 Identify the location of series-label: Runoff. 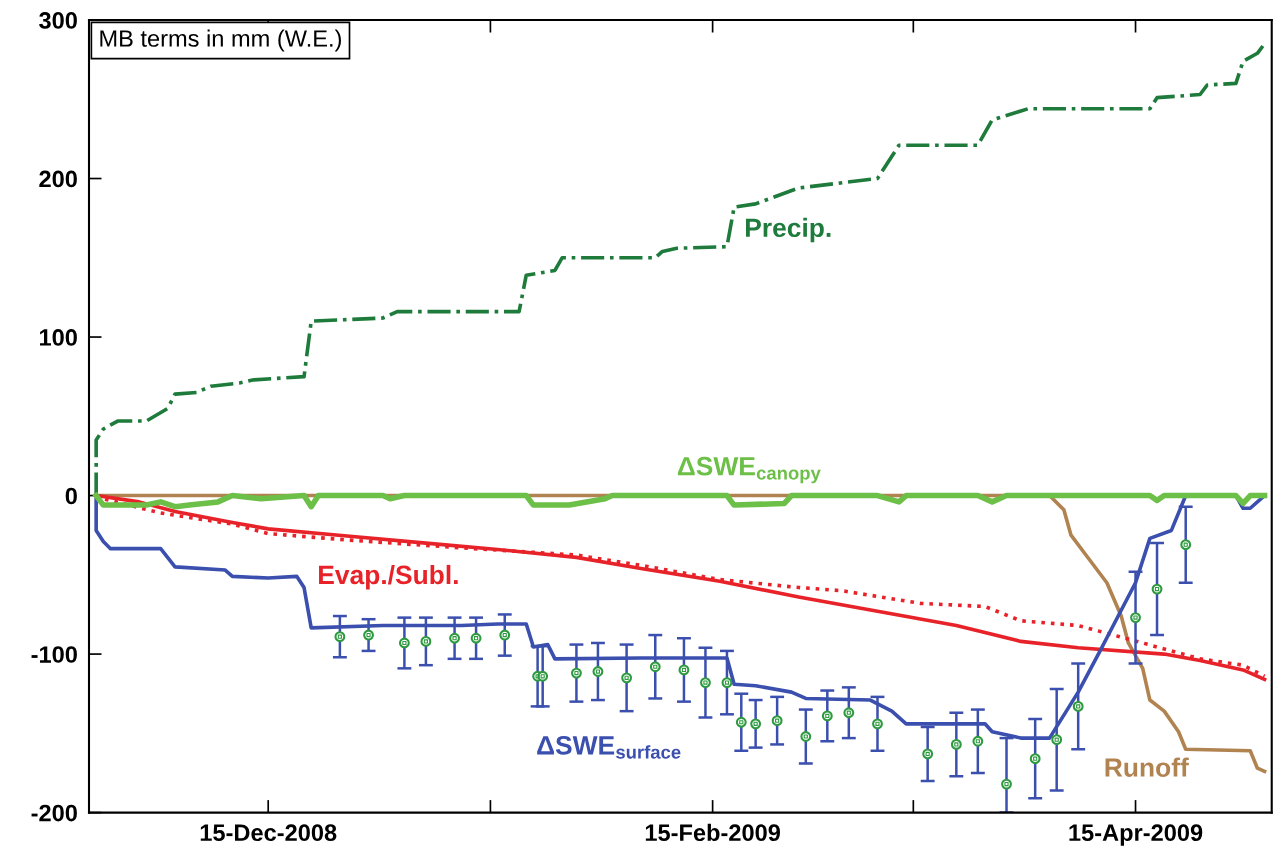
(1147, 767).